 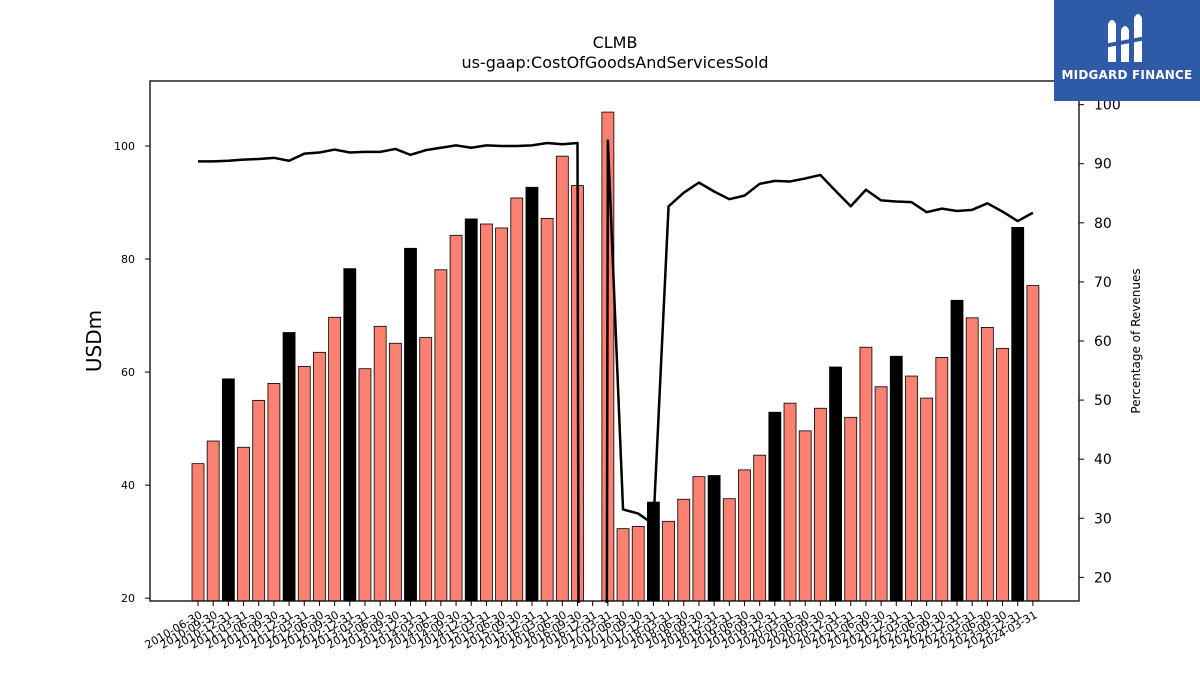 I want to click on brand-logo: MIDGARD FINANCE, so click(x=1127, y=50).